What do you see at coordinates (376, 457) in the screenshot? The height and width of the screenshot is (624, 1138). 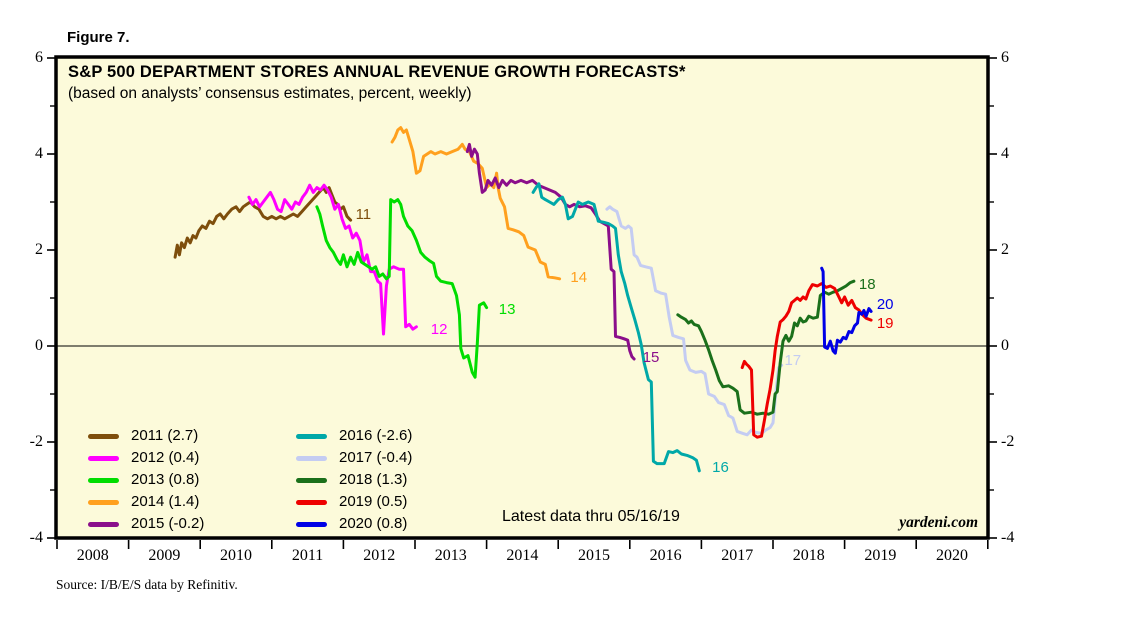 I see `legend-label-2017: 2017 (-0.4)` at bounding box center [376, 457].